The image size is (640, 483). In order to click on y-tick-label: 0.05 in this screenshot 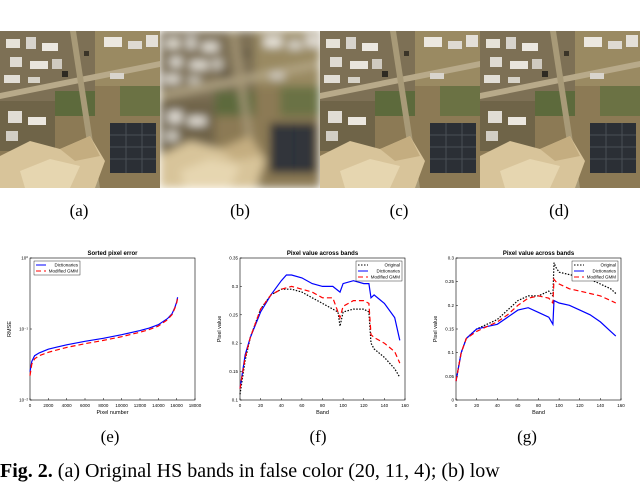, I will do `click(449, 376)`.